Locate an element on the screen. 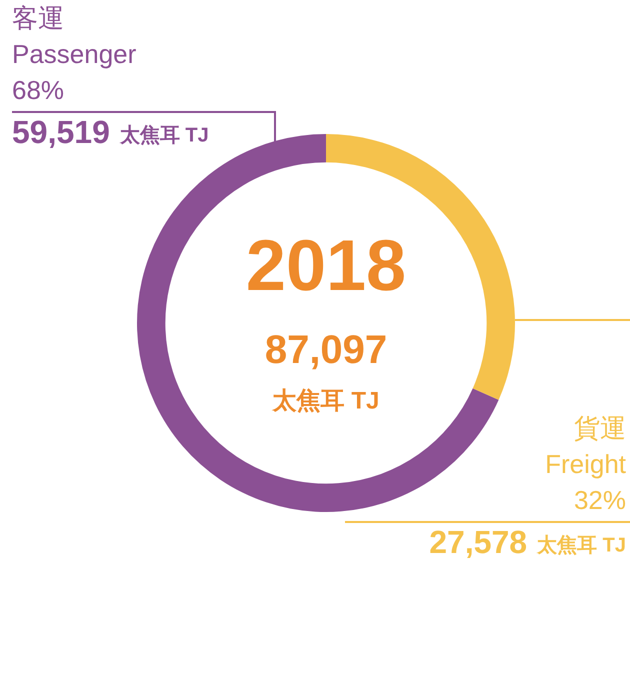  text: 2018 is located at coordinates (326, 266).